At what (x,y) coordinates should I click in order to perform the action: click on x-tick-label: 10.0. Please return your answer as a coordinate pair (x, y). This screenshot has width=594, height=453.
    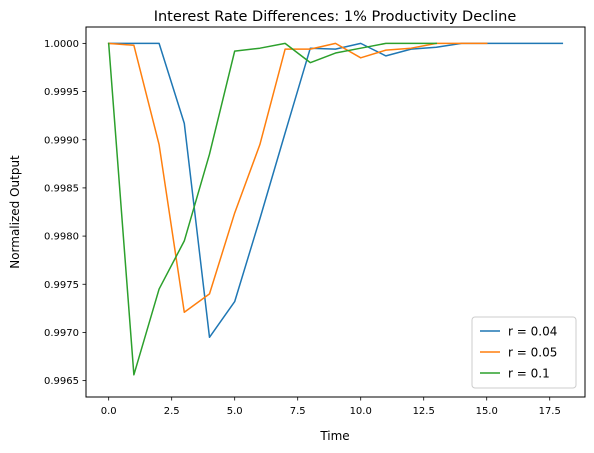
    Looking at the image, I should click on (361, 411).